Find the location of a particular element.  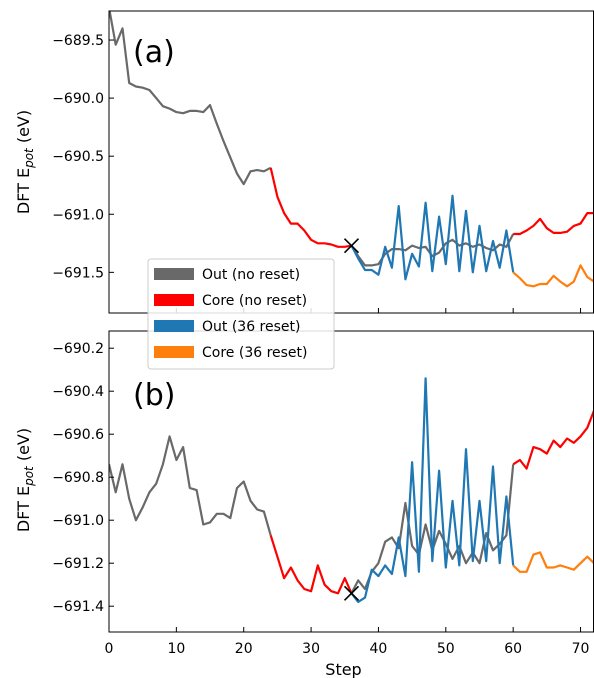

legend-box is located at coordinates (241, 314).